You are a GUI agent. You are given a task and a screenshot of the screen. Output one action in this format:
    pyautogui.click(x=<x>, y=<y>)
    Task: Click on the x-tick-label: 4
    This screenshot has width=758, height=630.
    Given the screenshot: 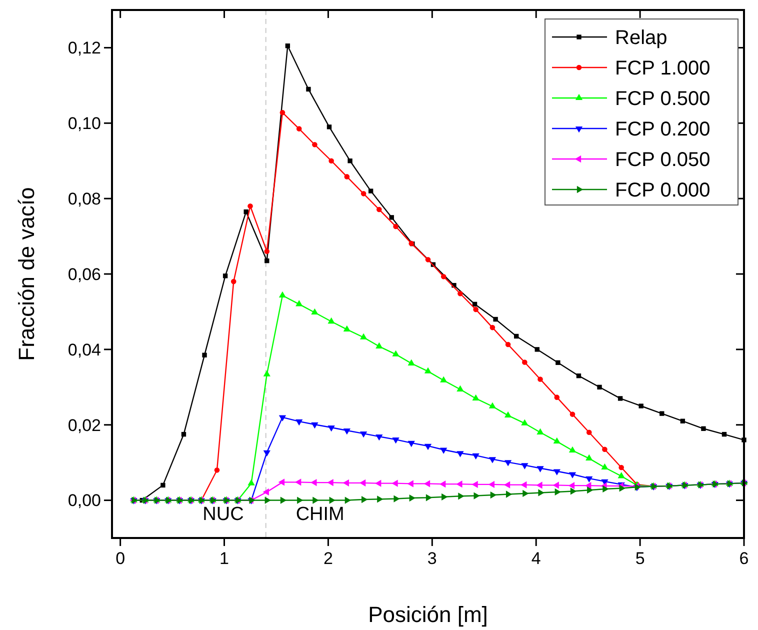 What is the action you would take?
    pyautogui.click(x=536, y=558)
    